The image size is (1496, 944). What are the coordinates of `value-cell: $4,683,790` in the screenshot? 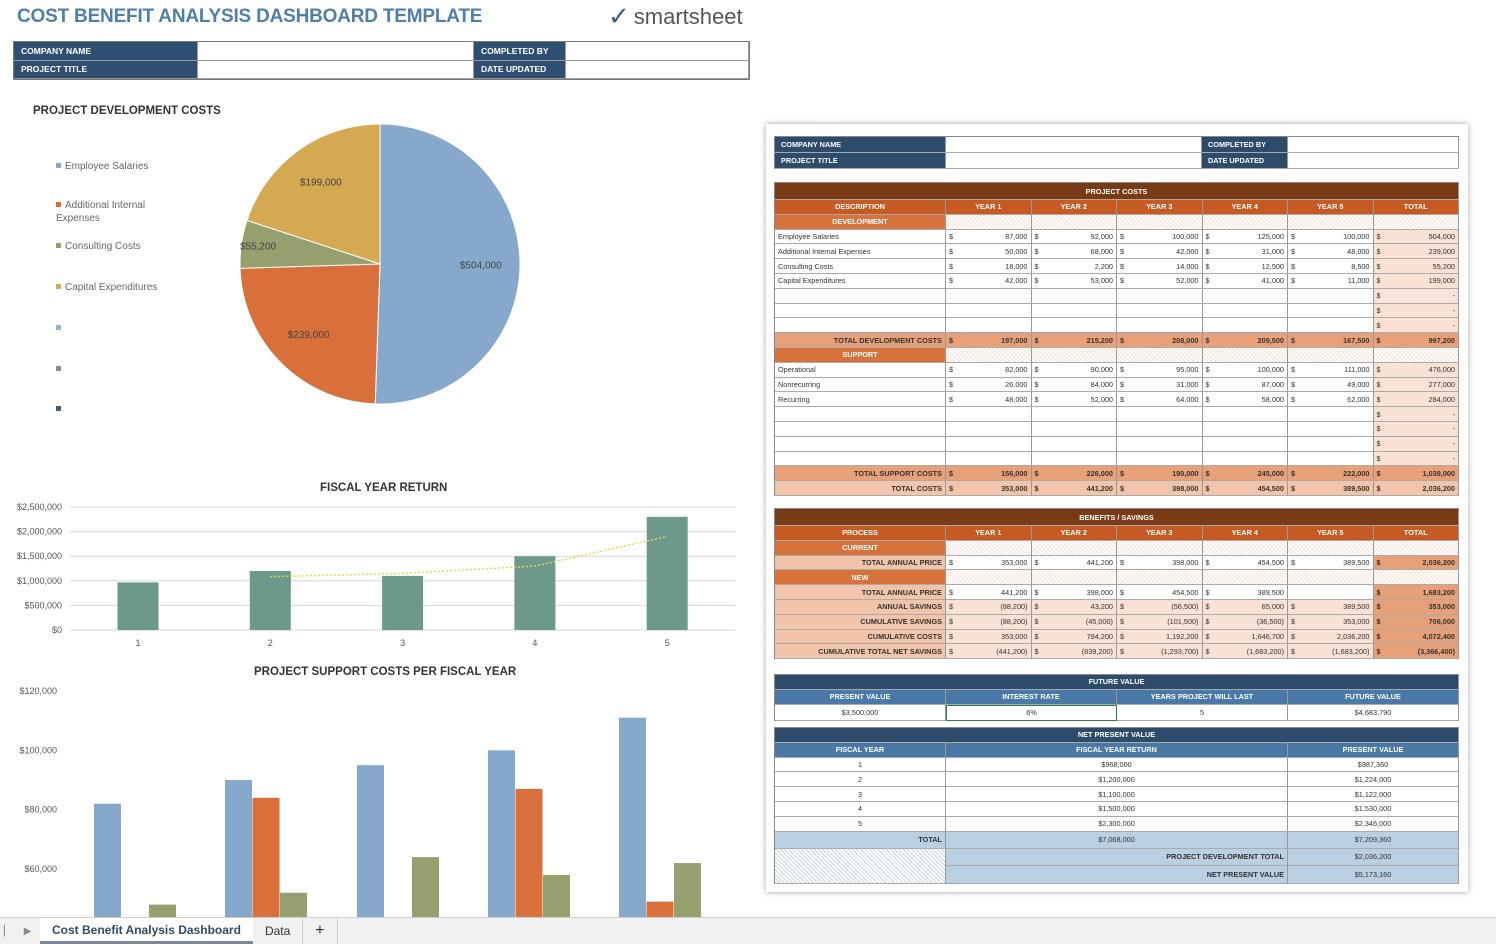 It's located at (1373, 712).